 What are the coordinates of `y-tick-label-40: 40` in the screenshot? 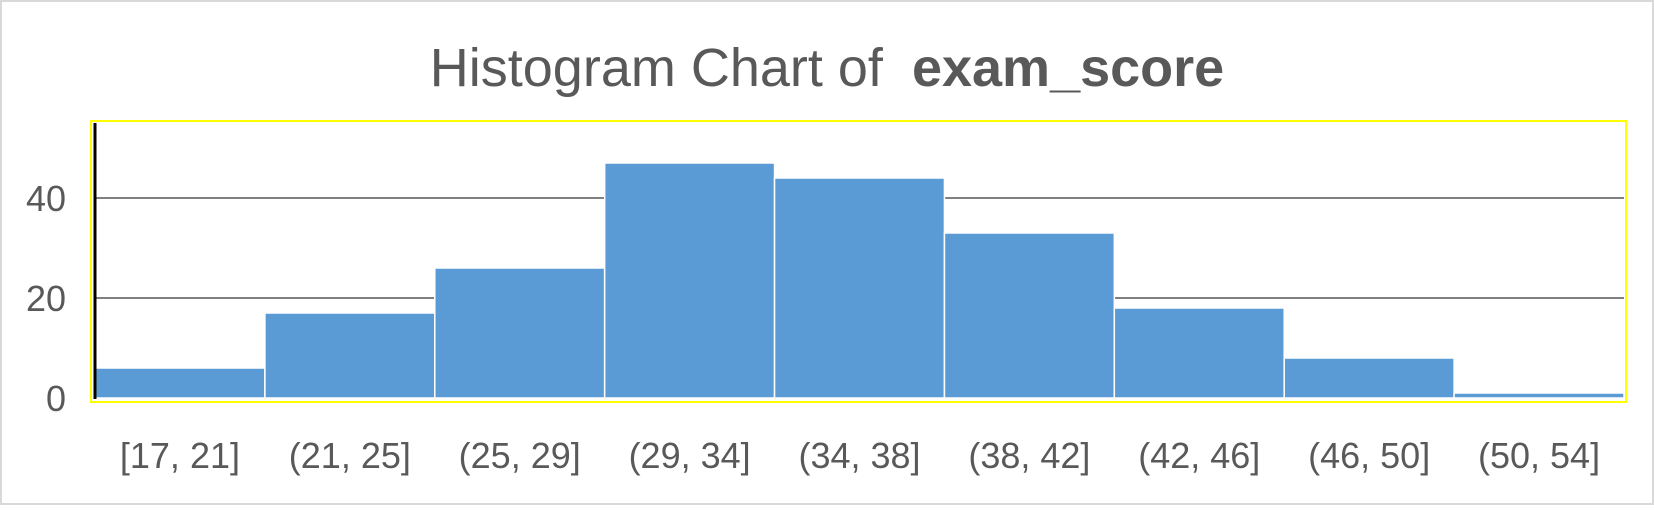 It's located at (46, 198).